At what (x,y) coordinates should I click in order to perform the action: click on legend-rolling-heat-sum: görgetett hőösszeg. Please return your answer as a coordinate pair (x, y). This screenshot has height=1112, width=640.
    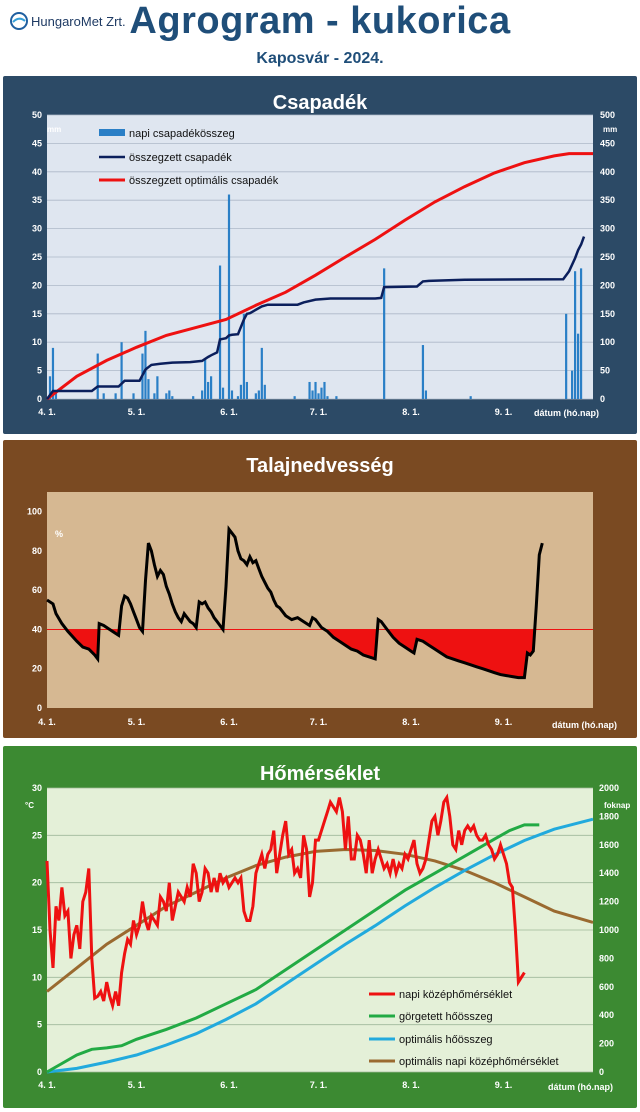
    Looking at the image, I should click on (446, 1017).